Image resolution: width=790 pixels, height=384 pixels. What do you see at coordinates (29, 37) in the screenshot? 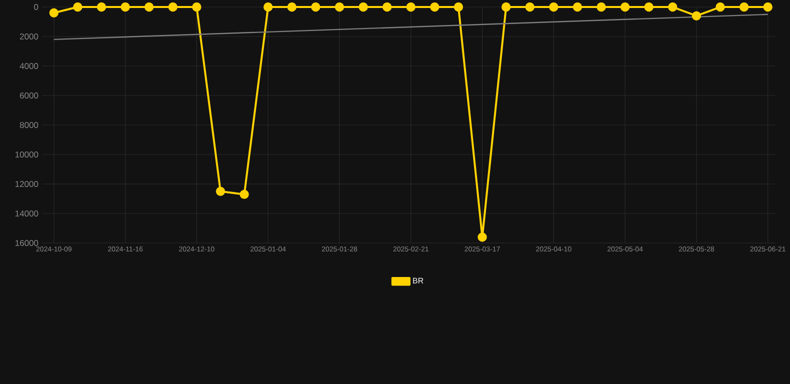
I see `y-tick-label: 2000` at bounding box center [29, 37].